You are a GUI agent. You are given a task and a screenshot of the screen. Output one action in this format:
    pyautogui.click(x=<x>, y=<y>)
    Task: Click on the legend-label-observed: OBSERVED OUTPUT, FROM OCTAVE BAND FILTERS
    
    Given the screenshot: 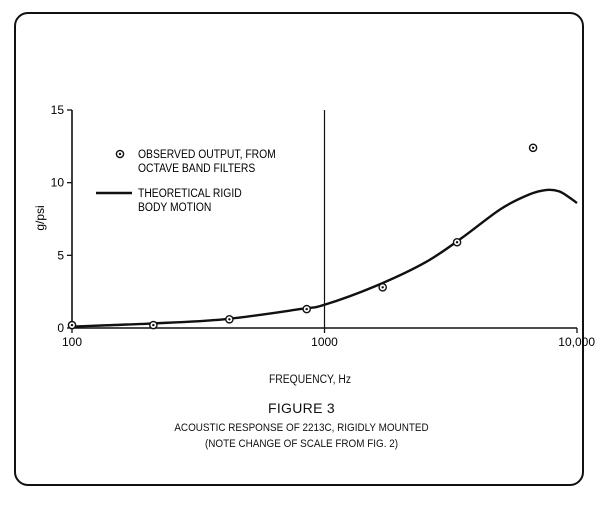 What is the action you would take?
    pyautogui.click(x=207, y=162)
    